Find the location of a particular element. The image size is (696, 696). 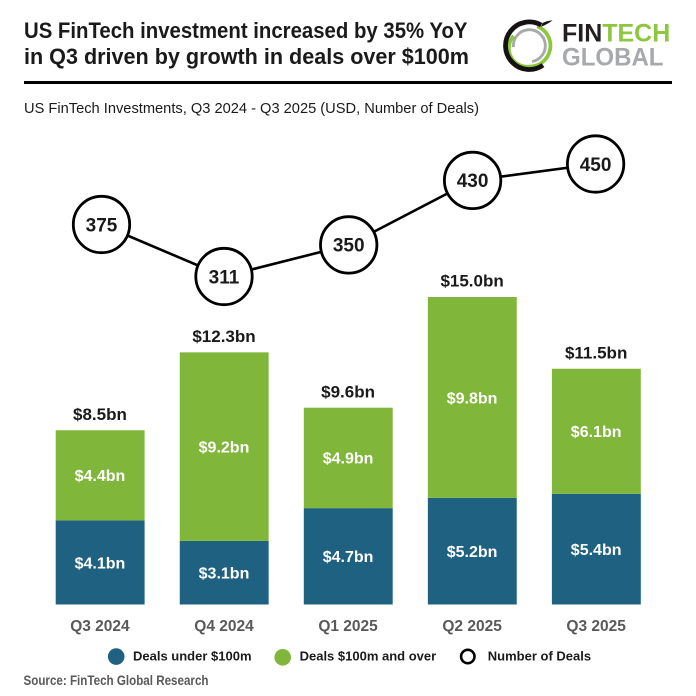

svg-text: $5.4bn is located at coordinates (596, 550).